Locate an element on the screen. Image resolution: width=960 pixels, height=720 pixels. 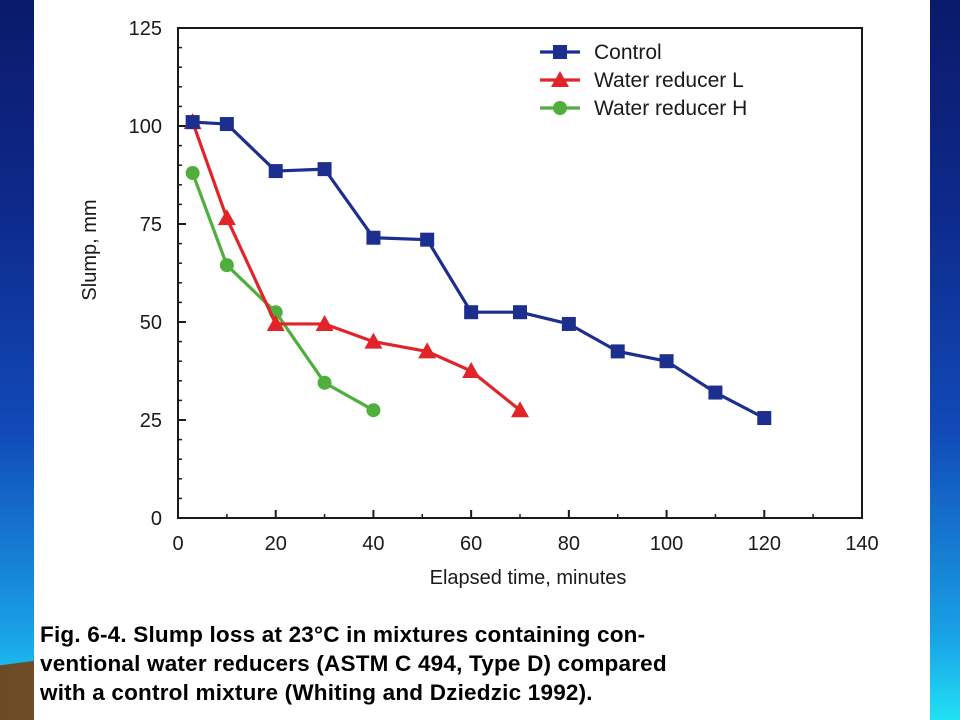
x-tick-label: 40 is located at coordinates (373, 544).